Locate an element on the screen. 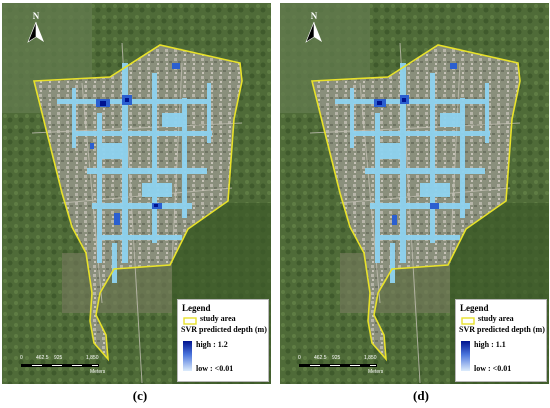 This screenshot has height=408, width=550. caption-c: (c) is located at coordinates (140, 395).